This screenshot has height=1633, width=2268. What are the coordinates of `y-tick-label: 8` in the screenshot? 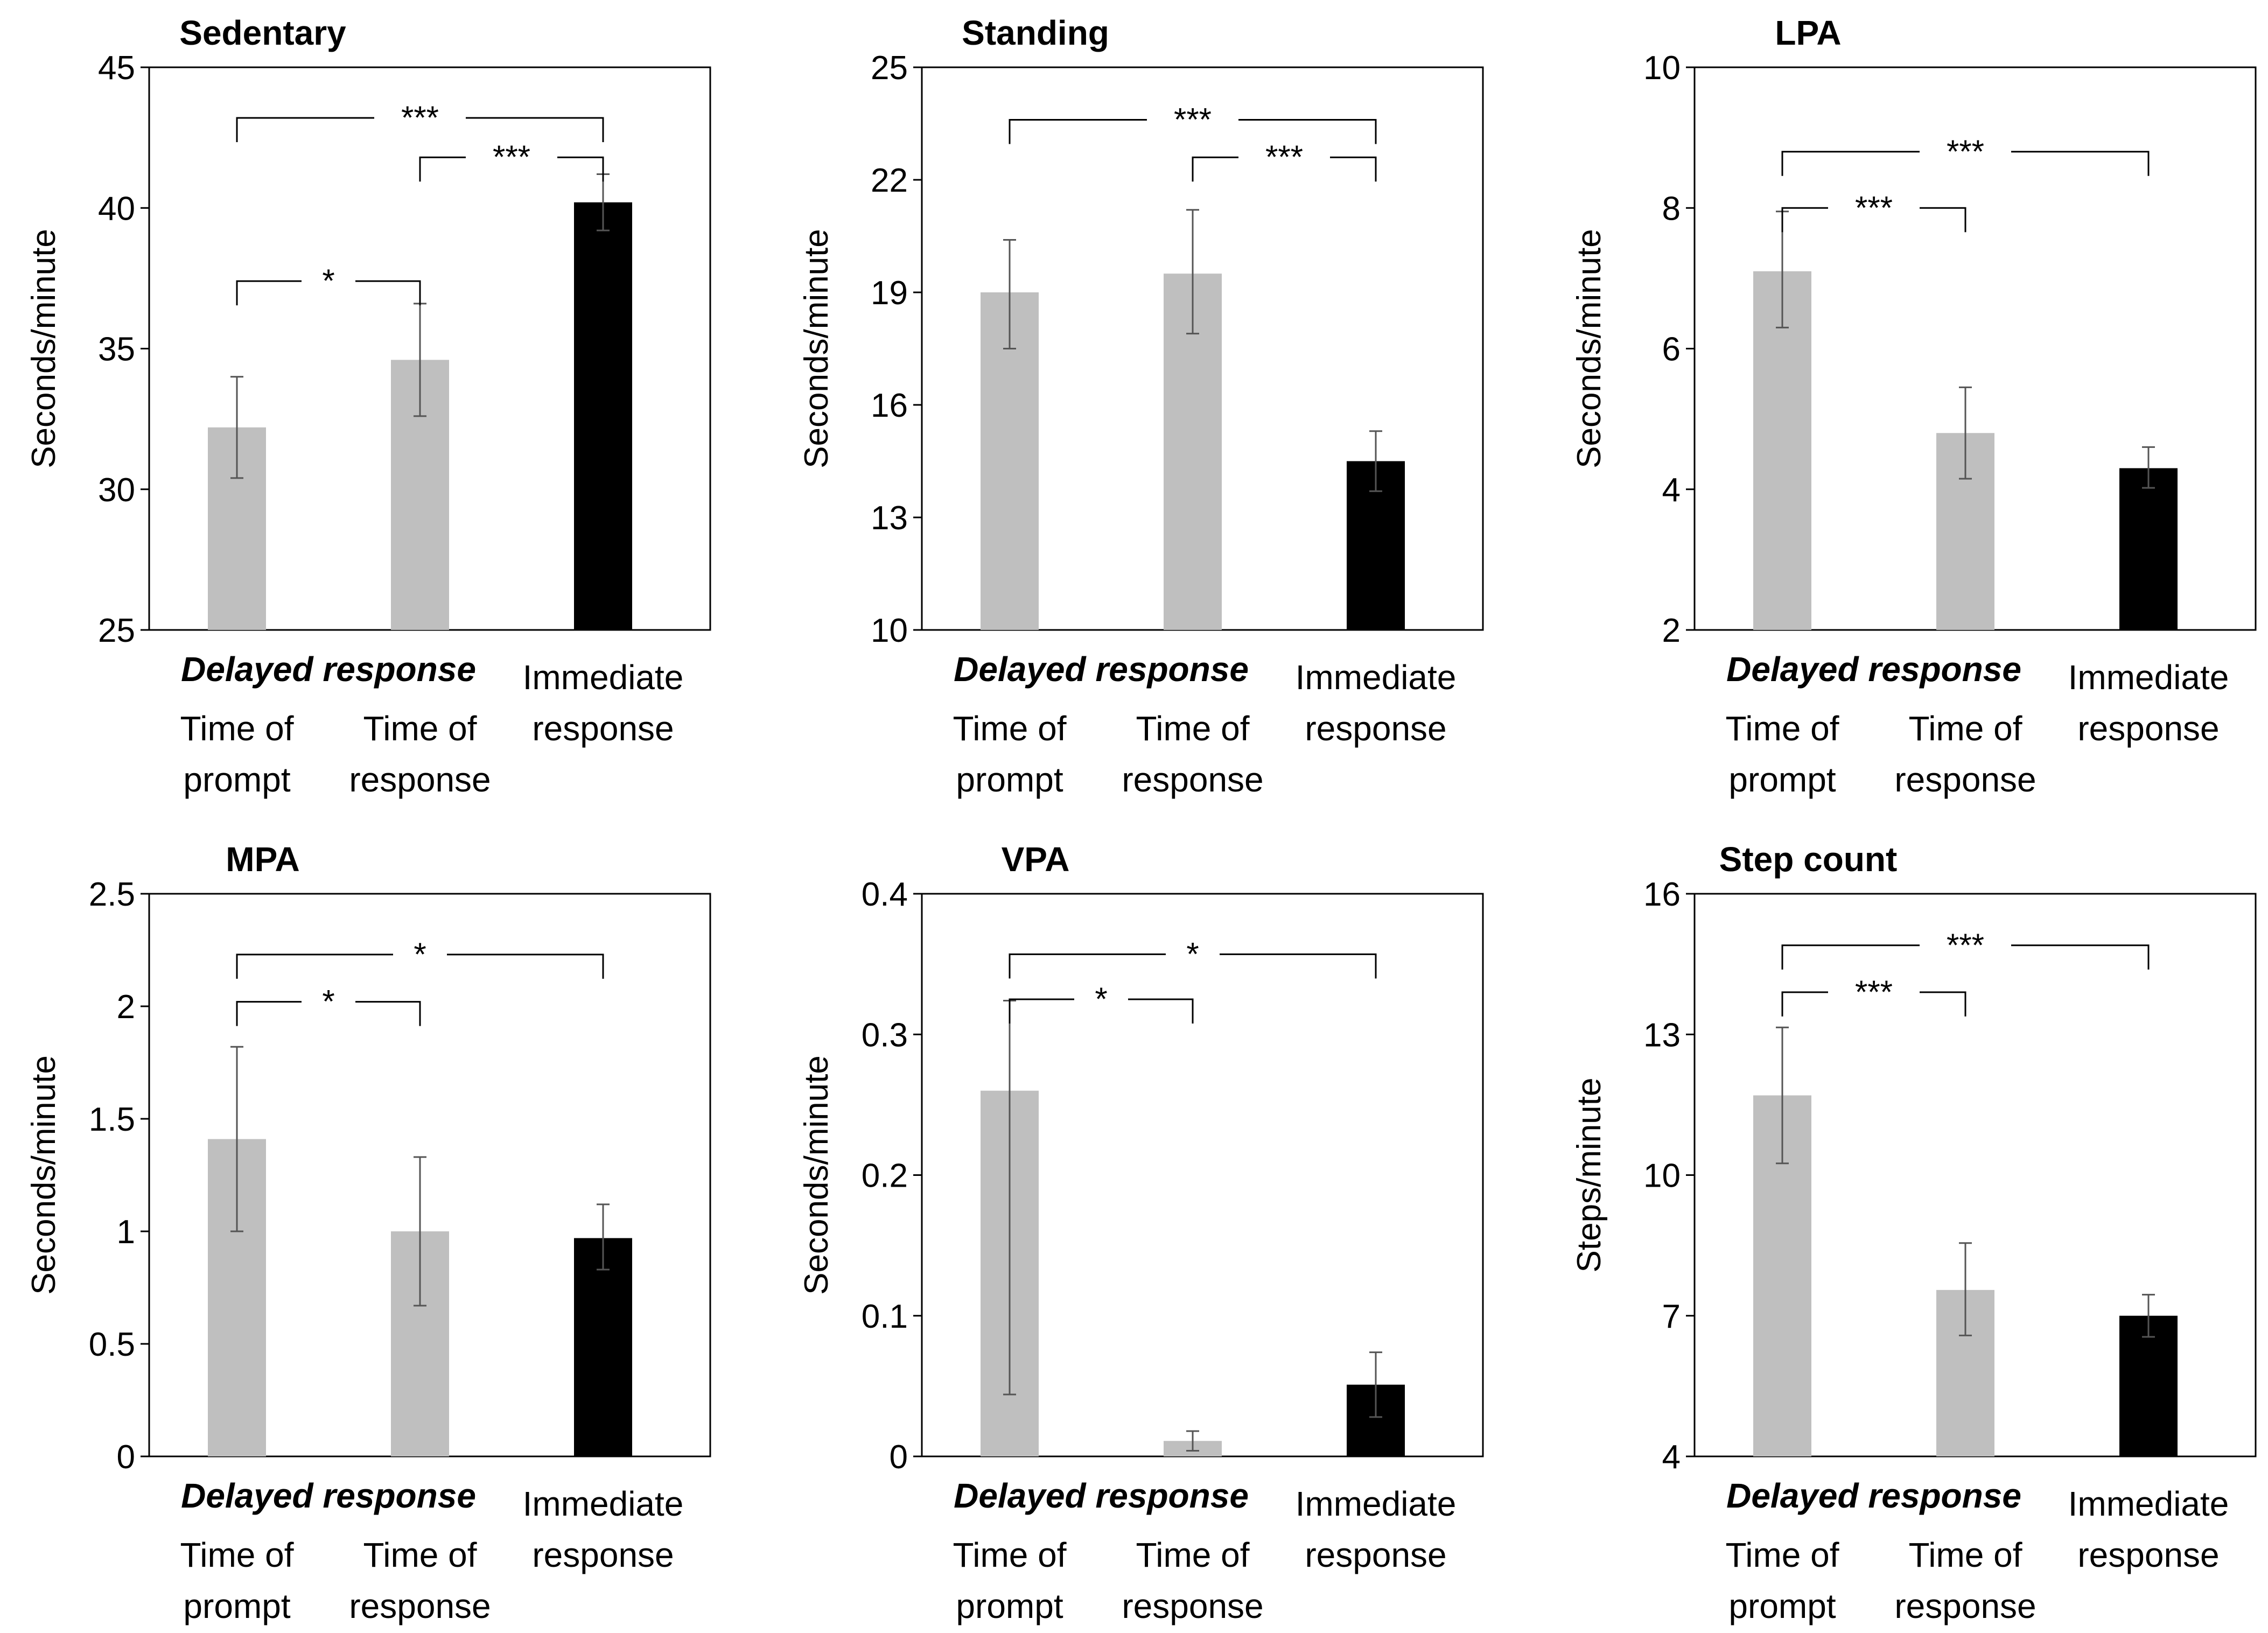 It's located at (1671, 208).